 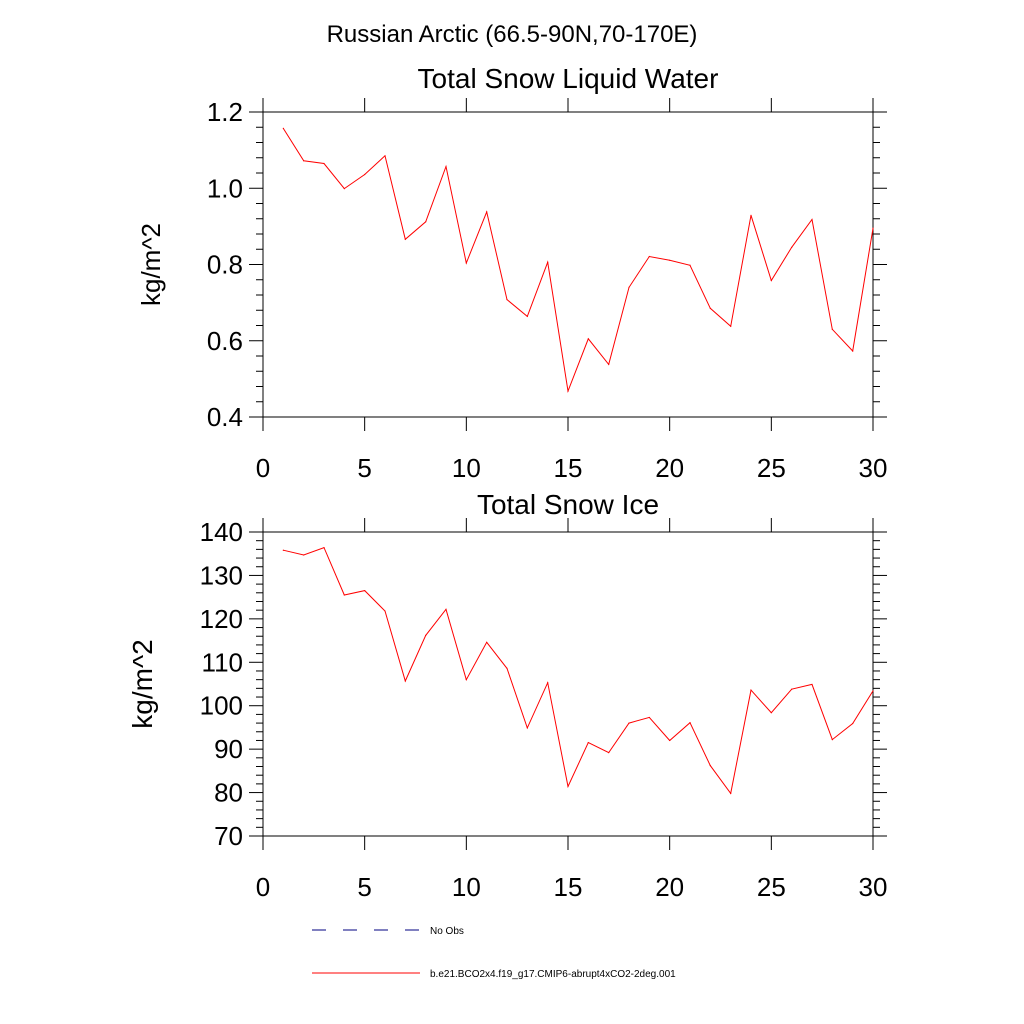 What do you see at coordinates (512, 34) in the screenshot?
I see `figure-title: Russian Arctic (66.5-90N,70-170E)` at bounding box center [512, 34].